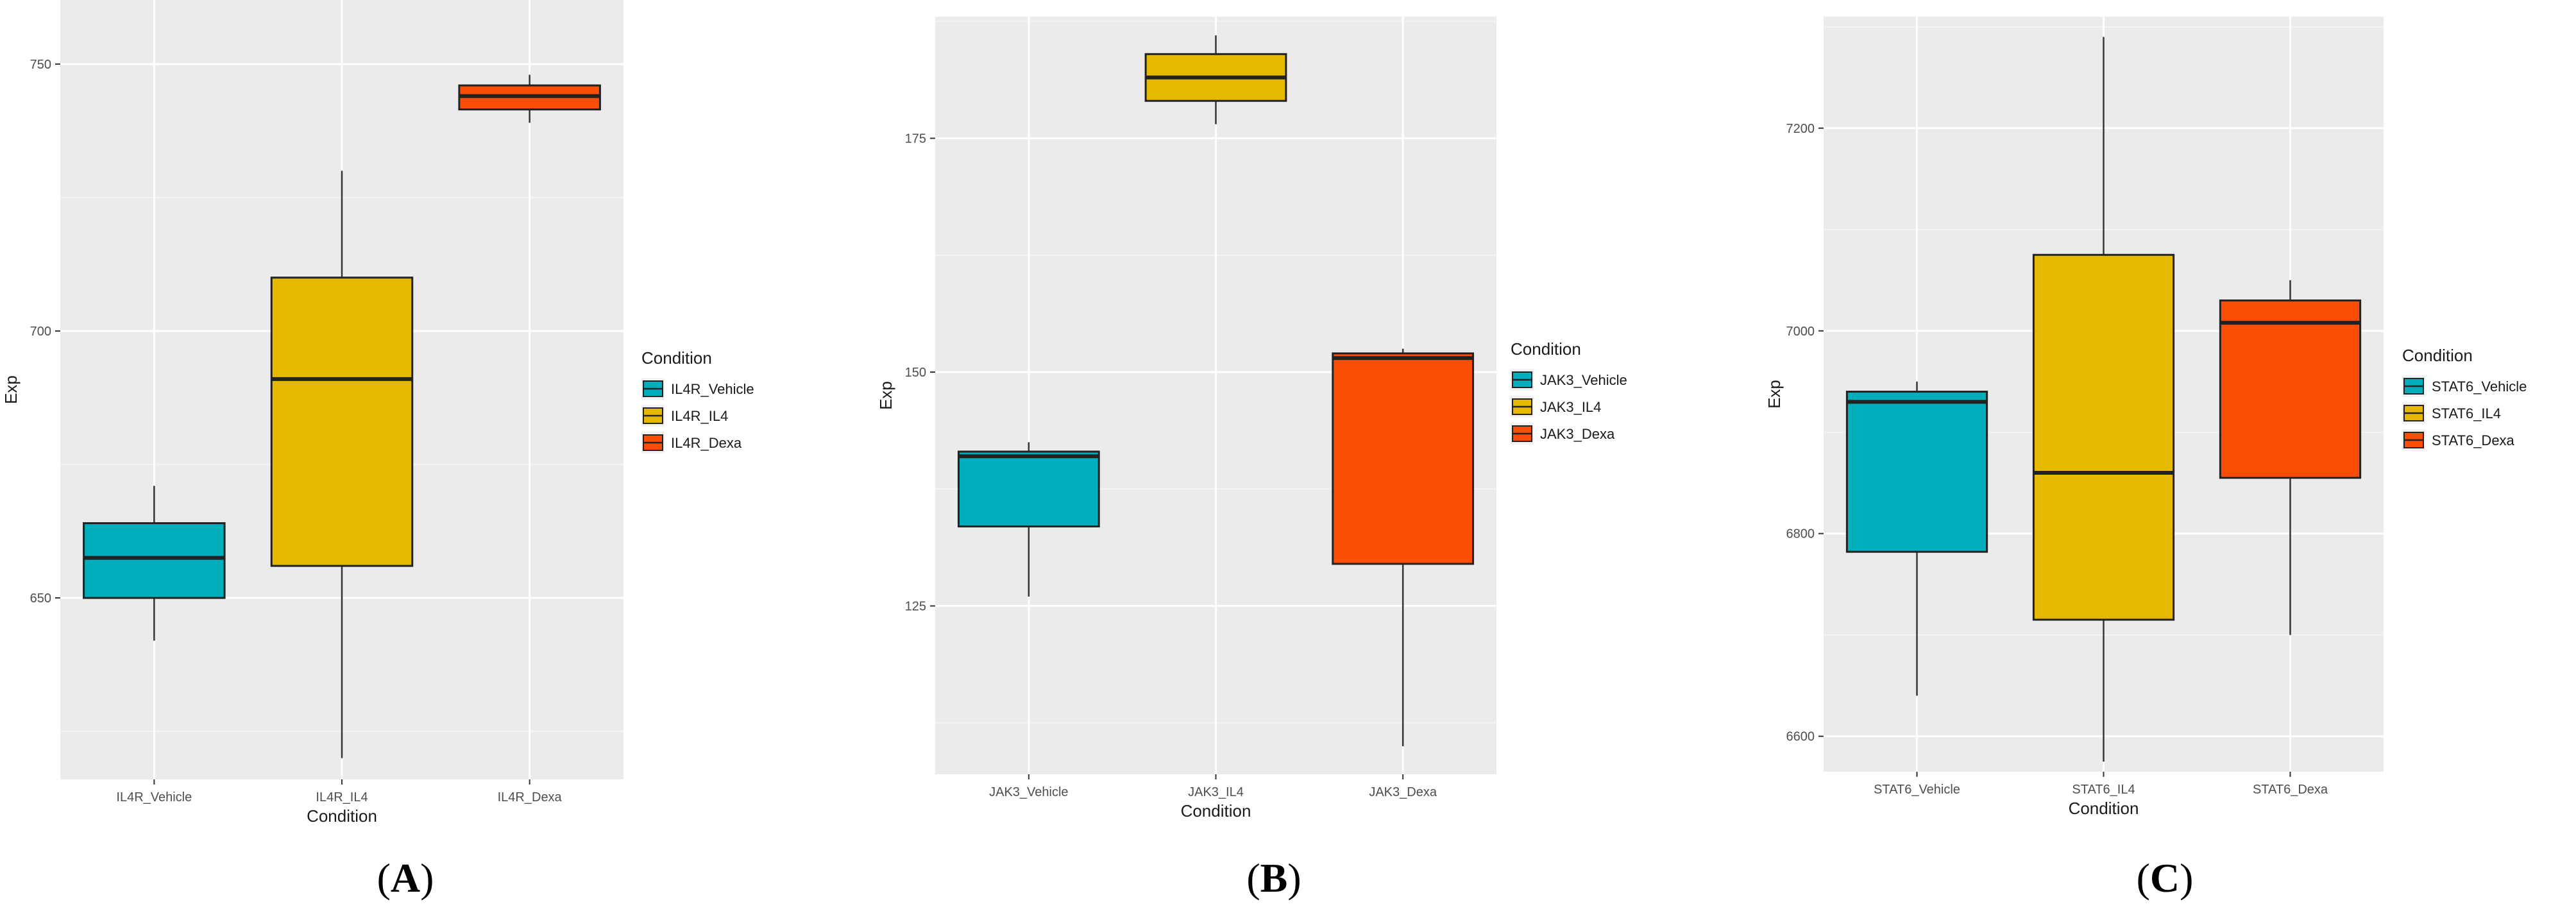  I want to click on x-axis-ticks: IL4R_Vehicle IL4R_IL4 IL4R_Dexa, so click(339, 791).